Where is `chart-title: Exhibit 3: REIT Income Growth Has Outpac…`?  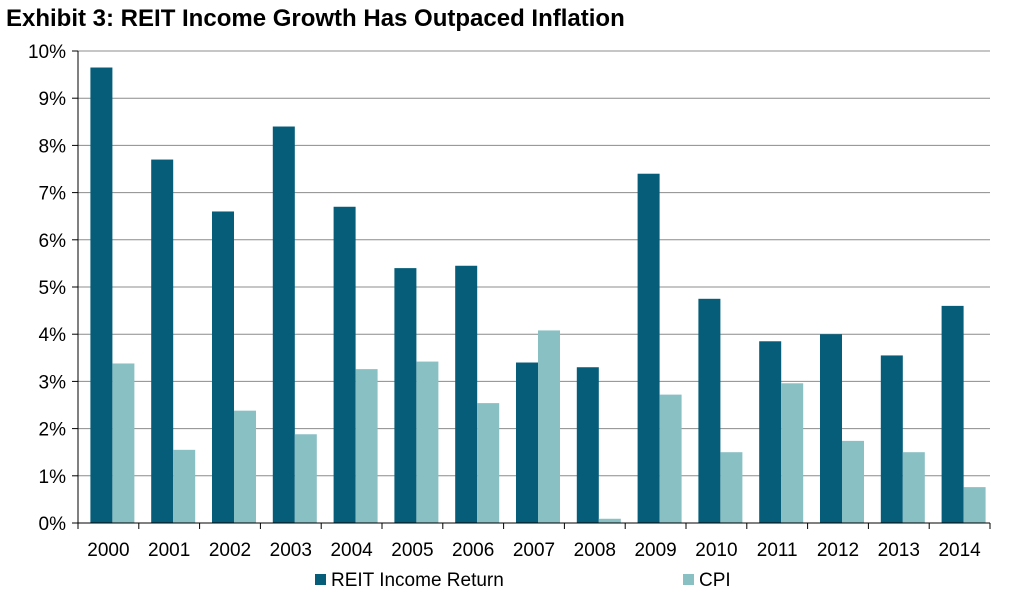 chart-title: Exhibit 3: REIT Income Growth Has Outpac… is located at coordinates (315, 18).